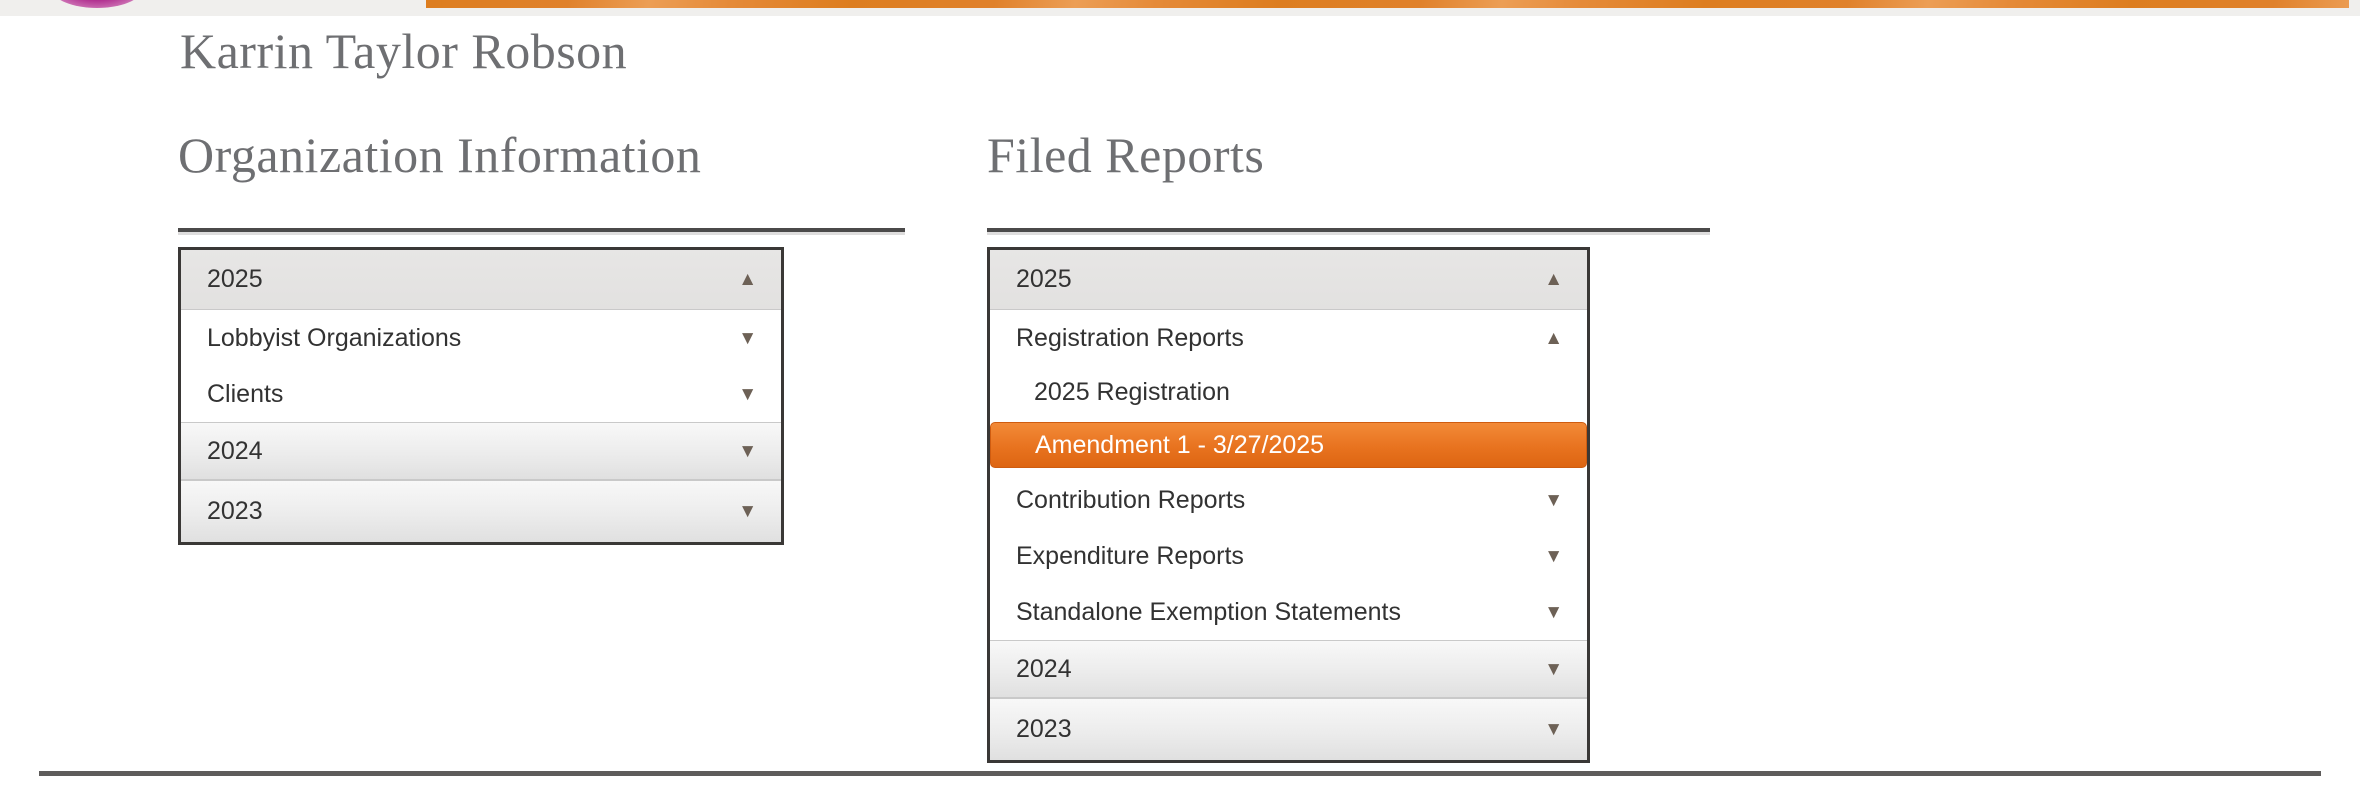 Image resolution: width=2360 pixels, height=786 pixels. Describe the element at coordinates (1288, 500) in the screenshot. I see `accordion-item-contribution-reports: Contribution Reports ▼` at that location.